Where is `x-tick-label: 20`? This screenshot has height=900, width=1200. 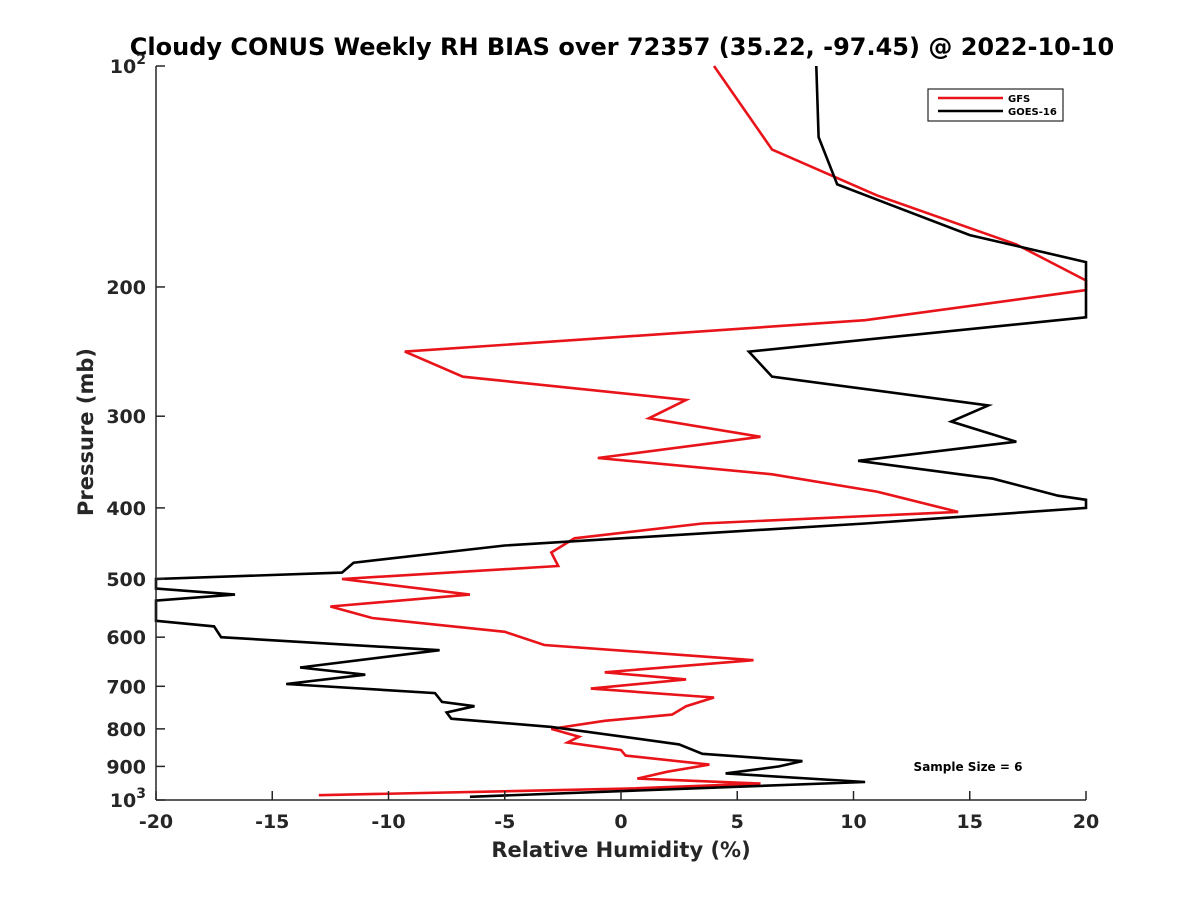 x-tick-label: 20 is located at coordinates (1086, 822).